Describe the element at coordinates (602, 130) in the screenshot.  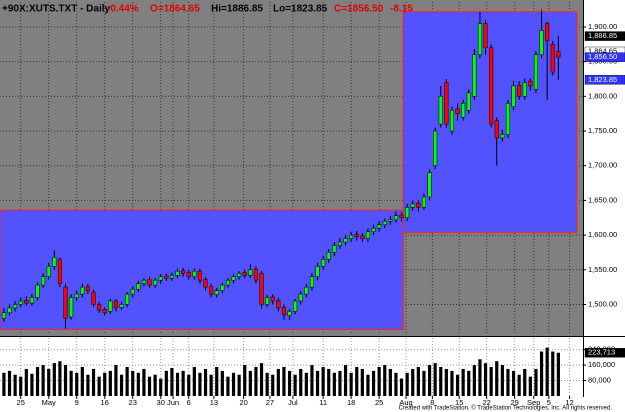
I see `y-tick-label: 1,750.00` at that location.